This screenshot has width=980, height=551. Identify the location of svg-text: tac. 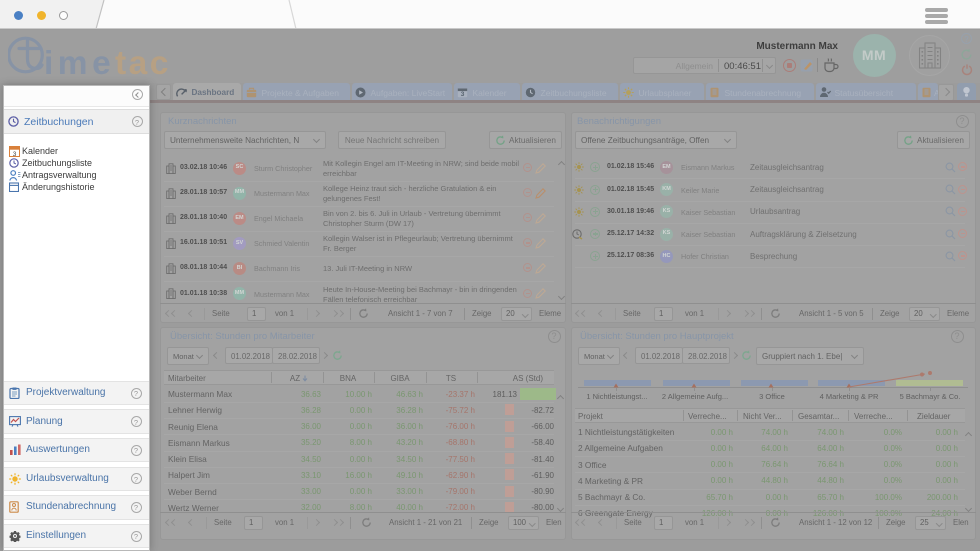
(143, 63).